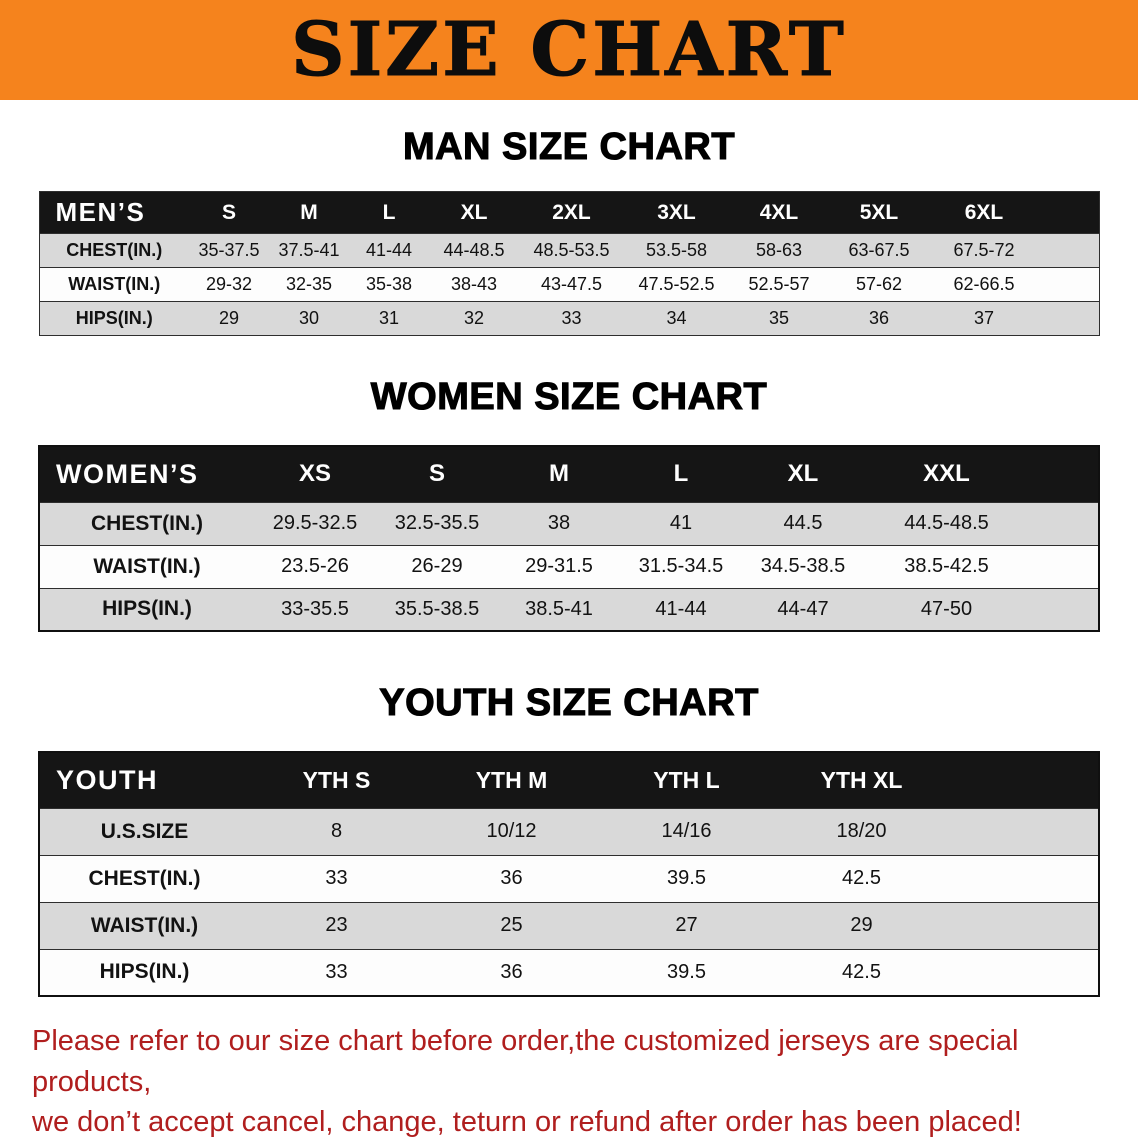 The image size is (1138, 1143). I want to click on table-cell: 30, so click(309, 318).